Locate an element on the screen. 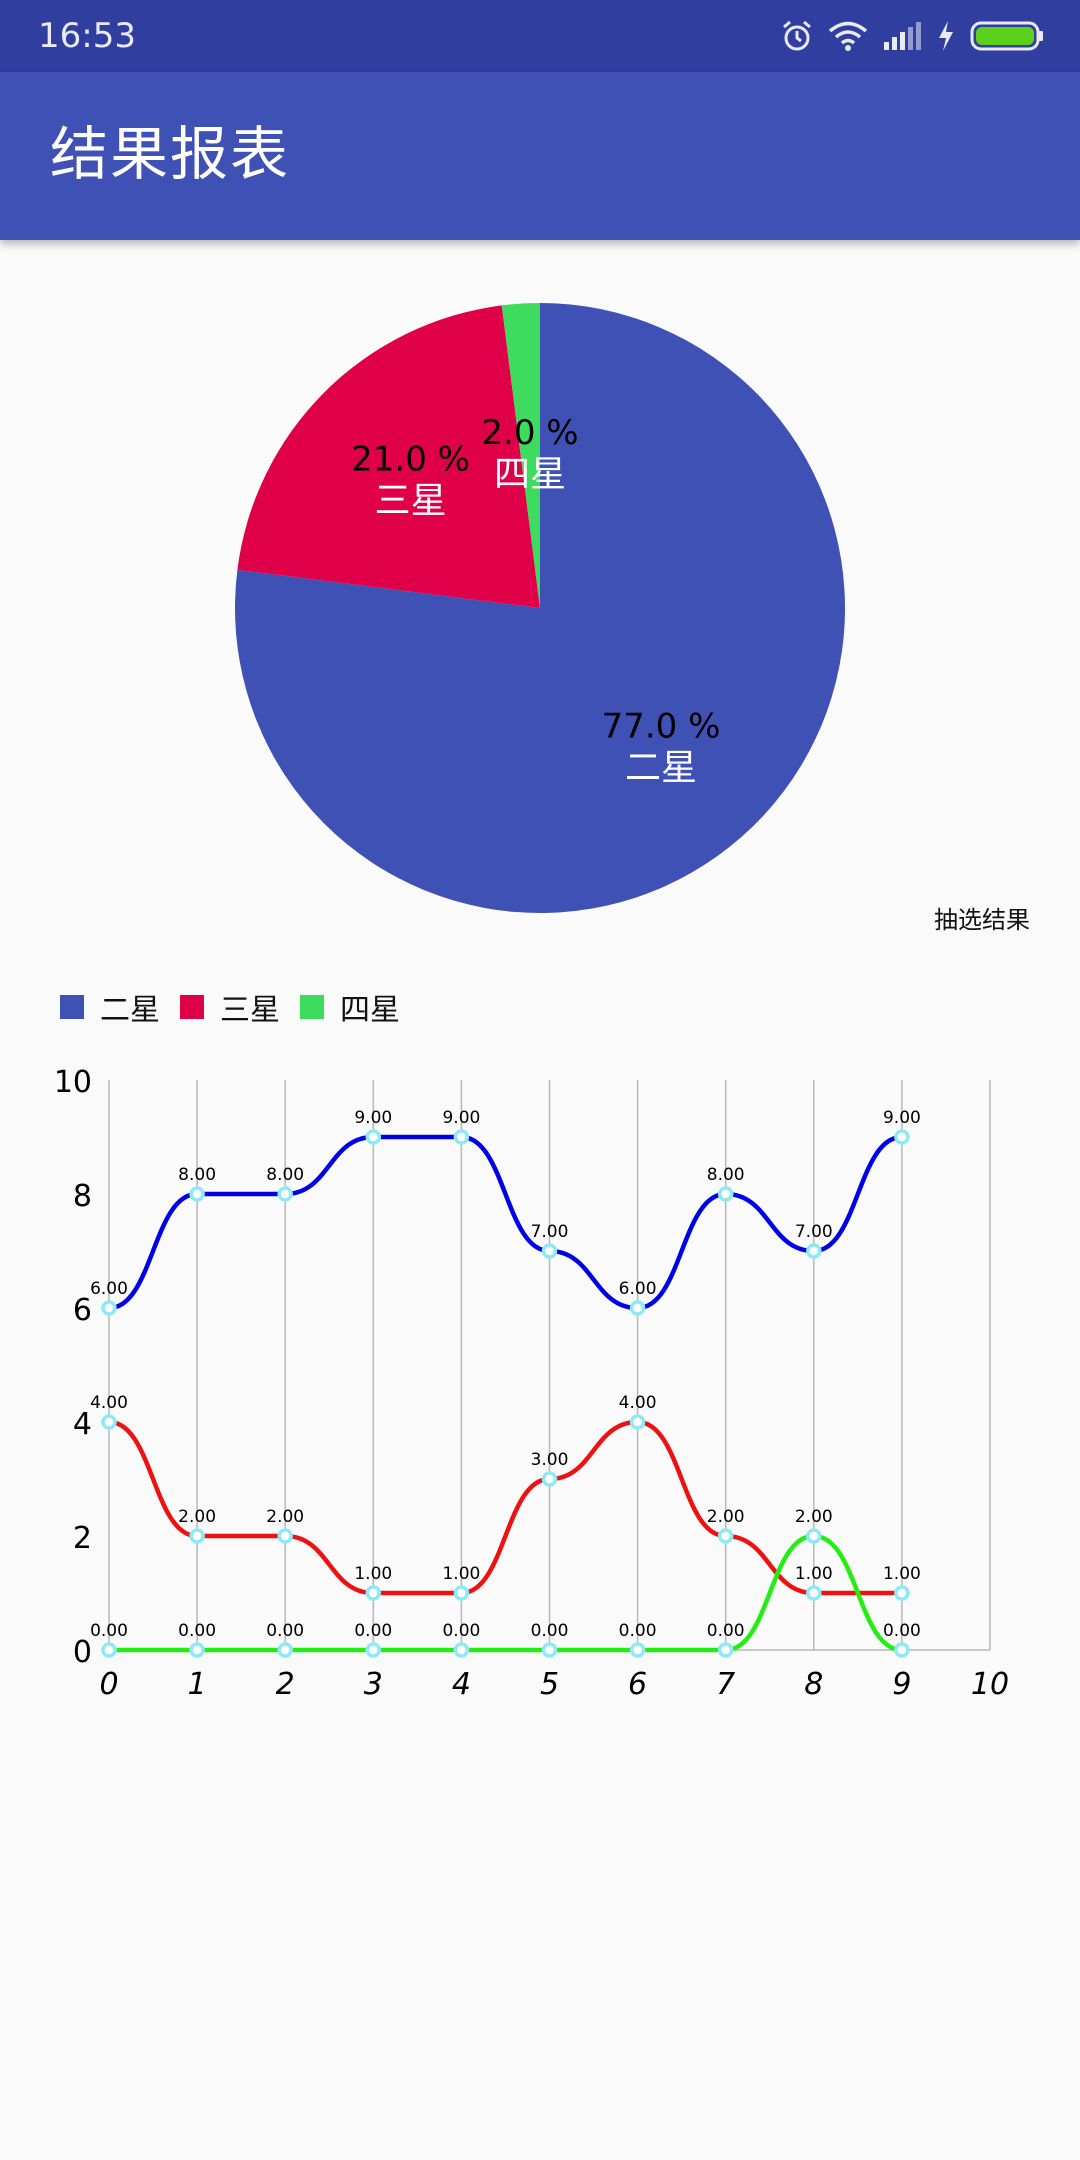 The width and height of the screenshot is (1080, 2160). x-tick-label: 8 is located at coordinates (813, 1684).